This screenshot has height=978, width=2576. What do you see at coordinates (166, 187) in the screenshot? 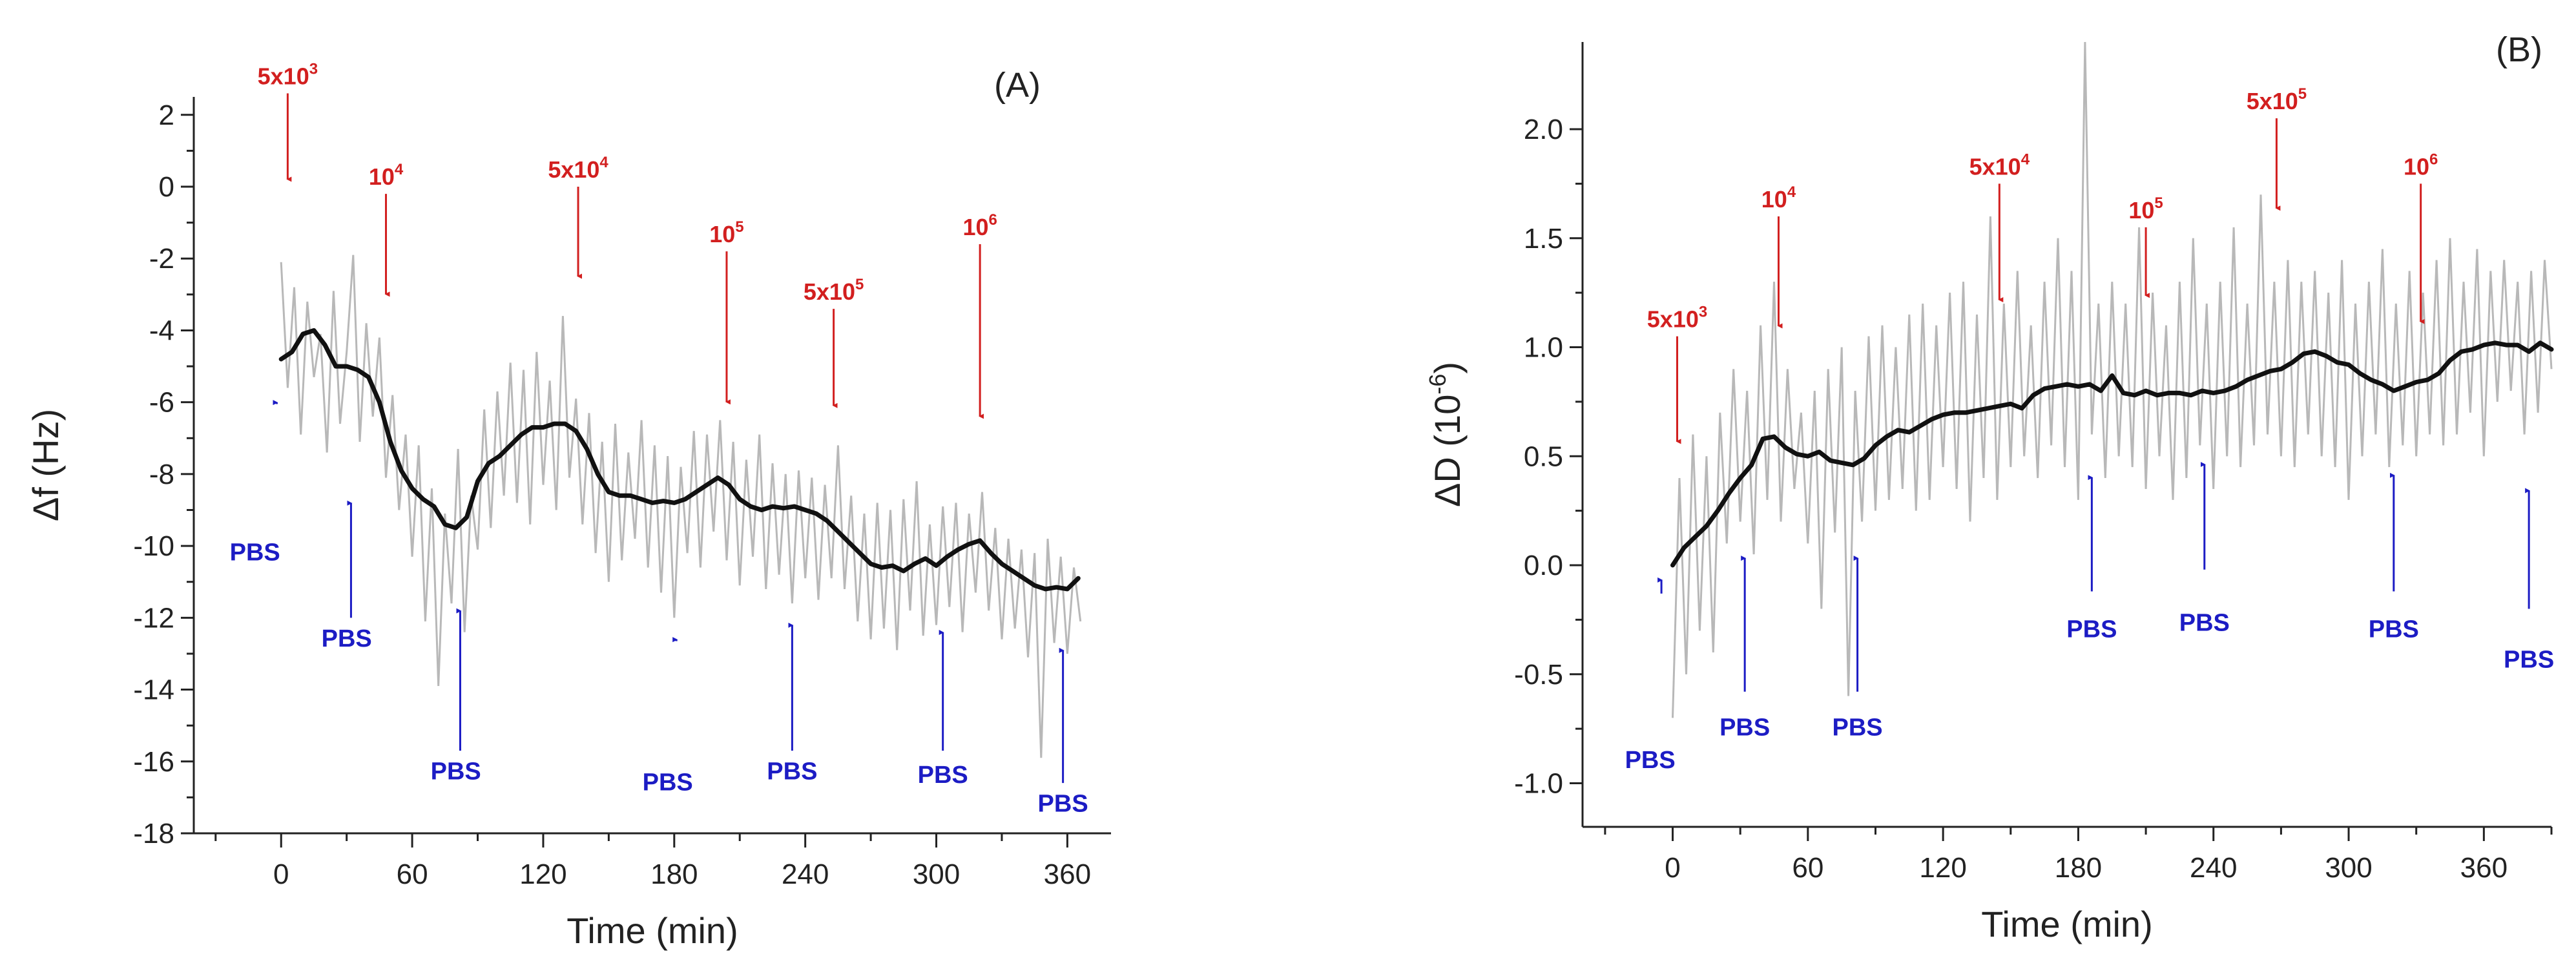
I see `y-tick-label: 0` at bounding box center [166, 187].